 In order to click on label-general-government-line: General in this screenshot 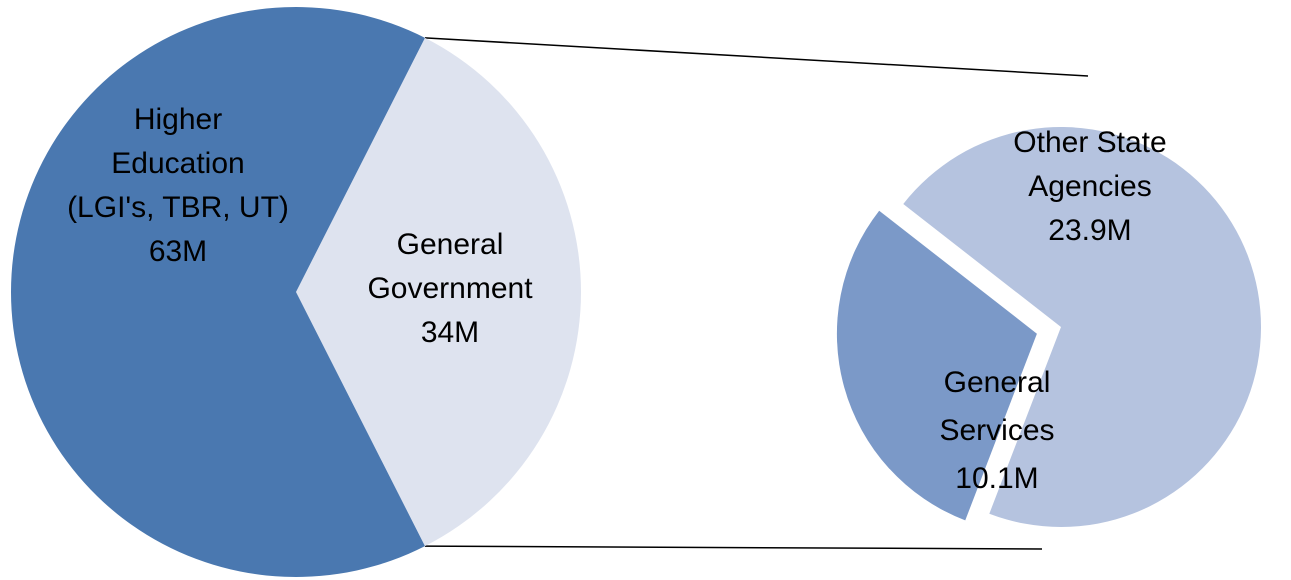, I will do `click(450, 244)`.